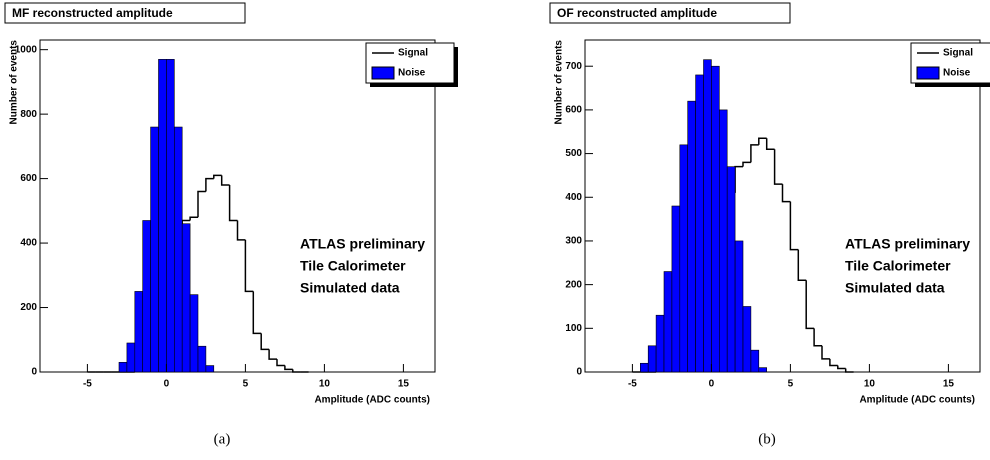 The width and height of the screenshot is (990, 460). I want to click on y-tick-label: 700, so click(573, 66).